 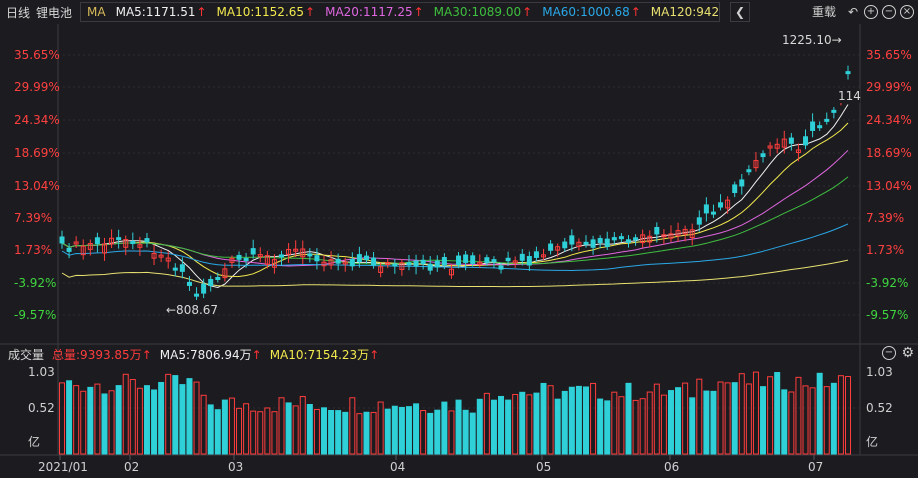 What do you see at coordinates (872, 441) in the screenshot?
I see `volume-axis-right-label: 亿` at bounding box center [872, 441].